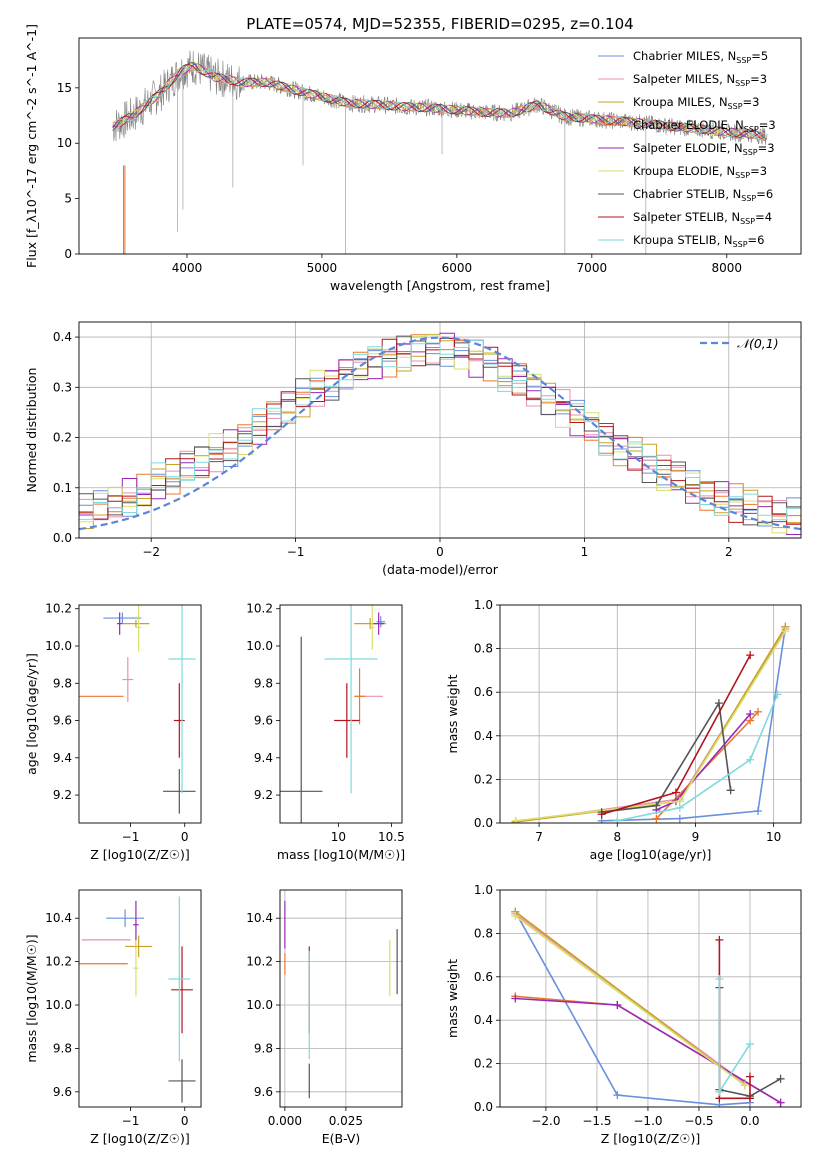  Describe the element at coordinates (440, 152) in the screenshot. I see `spectrum-plot` at that location.